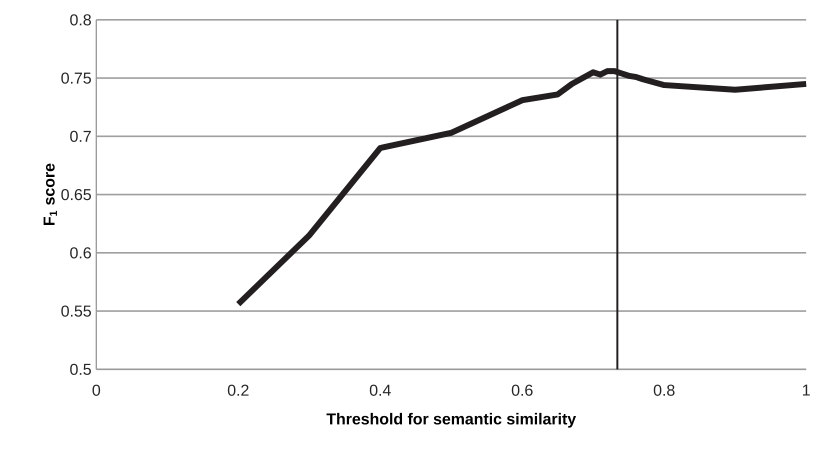  What do you see at coordinates (806, 390) in the screenshot?
I see `x-tick-label: 1` at bounding box center [806, 390].